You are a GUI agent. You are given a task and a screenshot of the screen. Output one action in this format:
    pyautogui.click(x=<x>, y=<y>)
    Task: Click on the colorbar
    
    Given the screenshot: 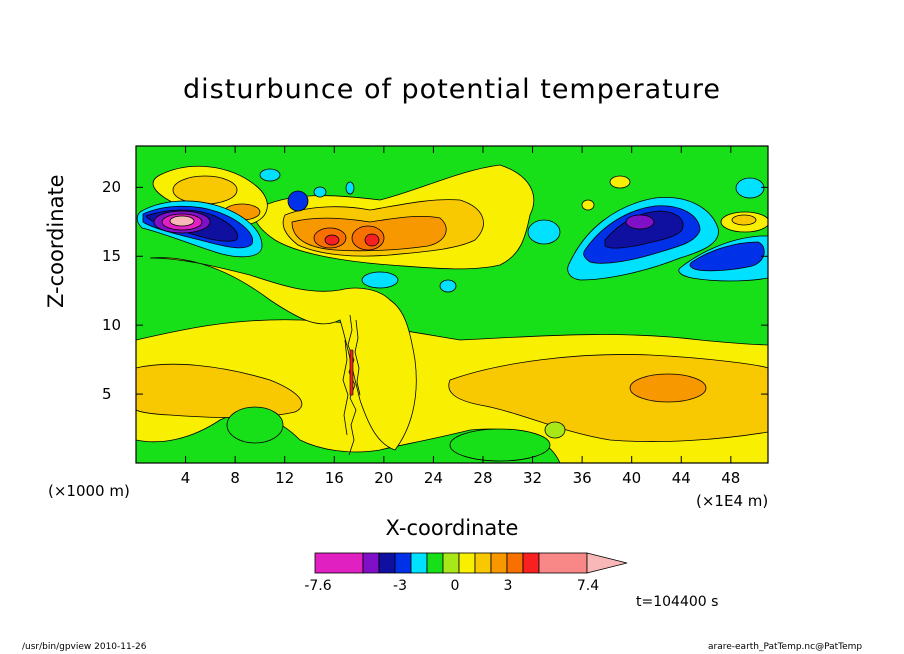 What is the action you would take?
    pyautogui.click(x=471, y=563)
    